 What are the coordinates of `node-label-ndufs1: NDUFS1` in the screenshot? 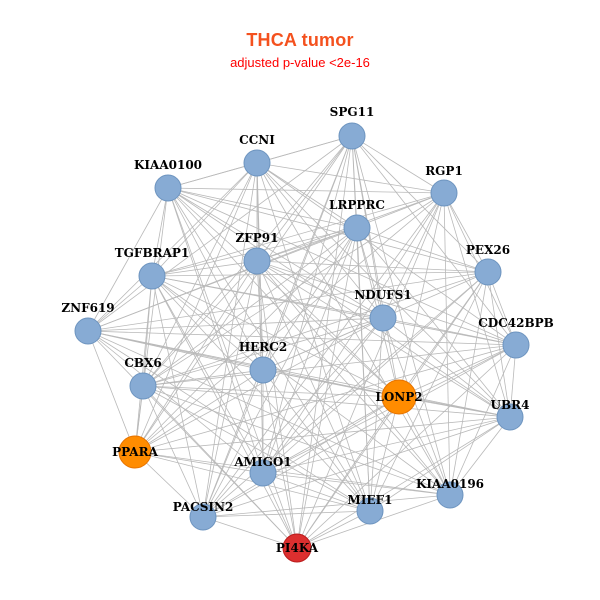 It's located at (382, 295).